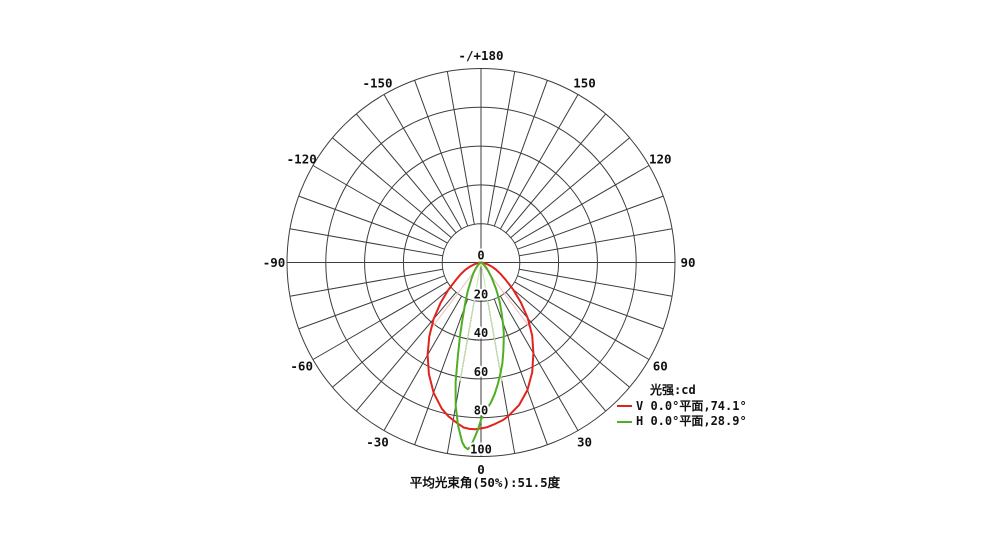  I want to click on angle-label: 150, so click(584, 83).